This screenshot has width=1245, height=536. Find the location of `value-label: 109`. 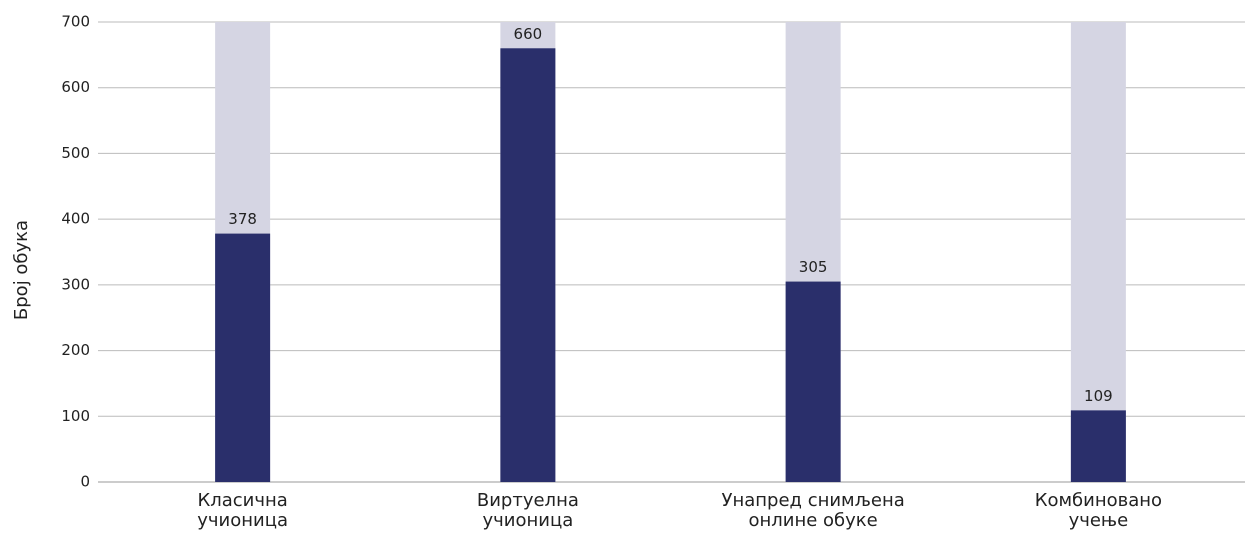

value-label: 109 is located at coordinates (1098, 396).